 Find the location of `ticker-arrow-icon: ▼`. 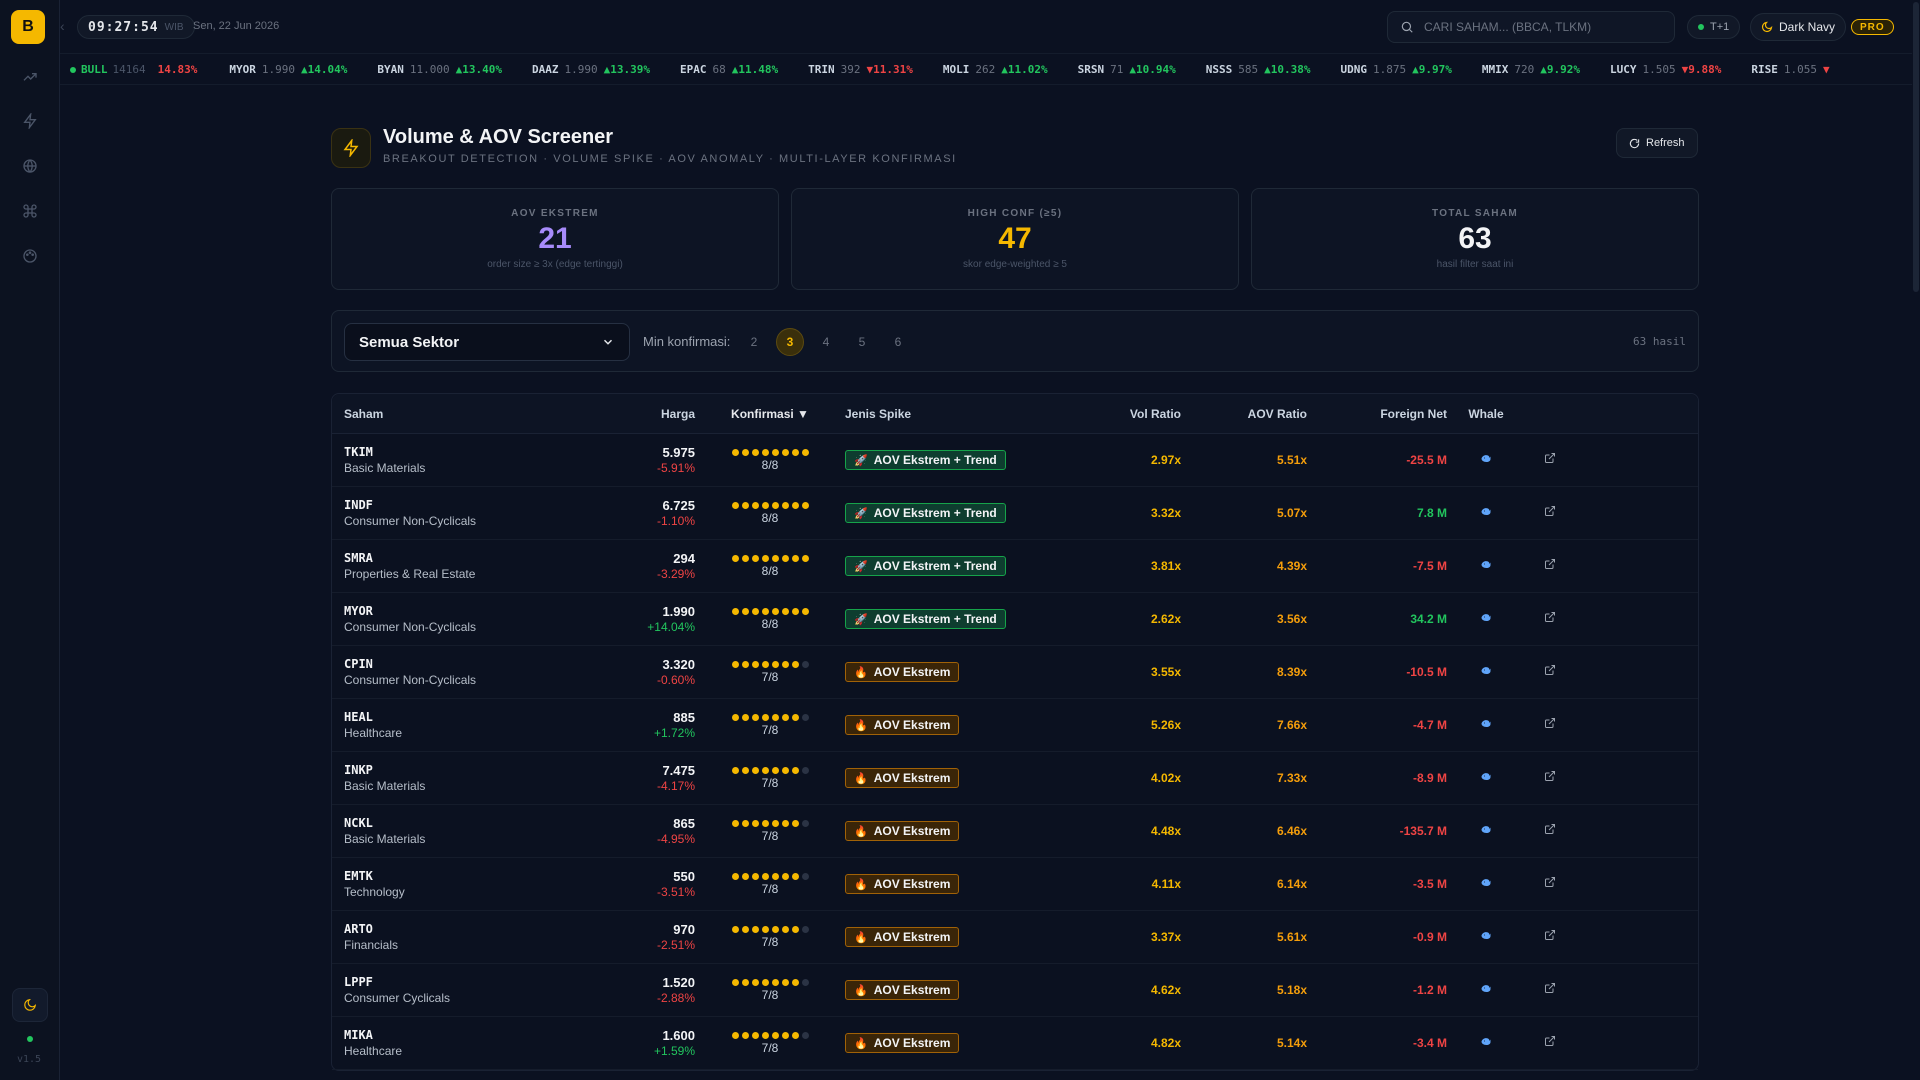

ticker-arrow-icon: ▼ is located at coordinates (1826, 69).